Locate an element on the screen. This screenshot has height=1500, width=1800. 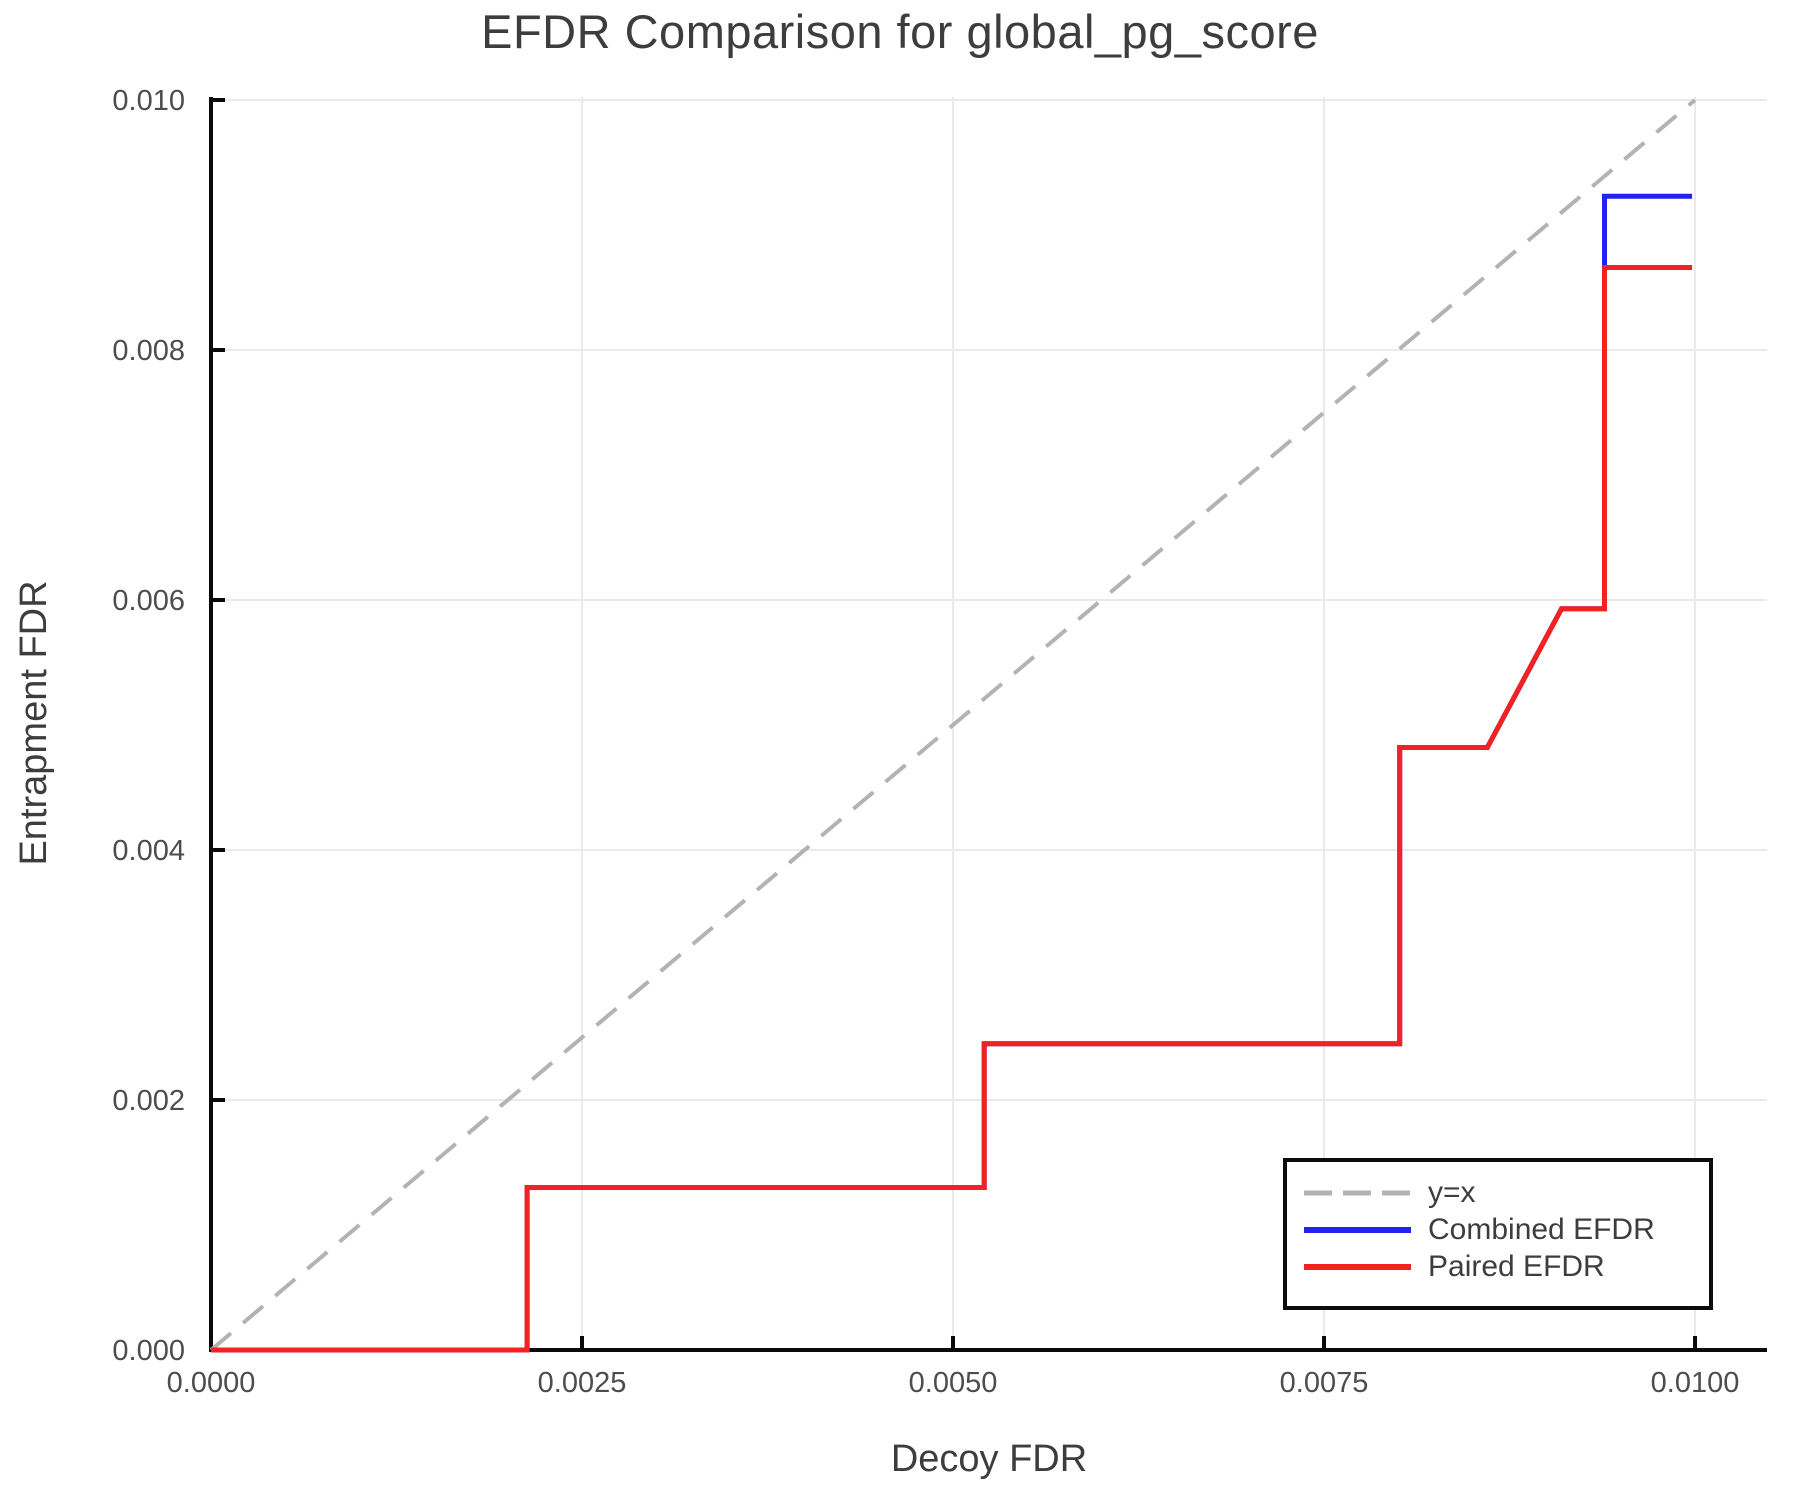
legend-entry-paired-efdr: Paired EFDR is located at coordinates (1506, 1266).